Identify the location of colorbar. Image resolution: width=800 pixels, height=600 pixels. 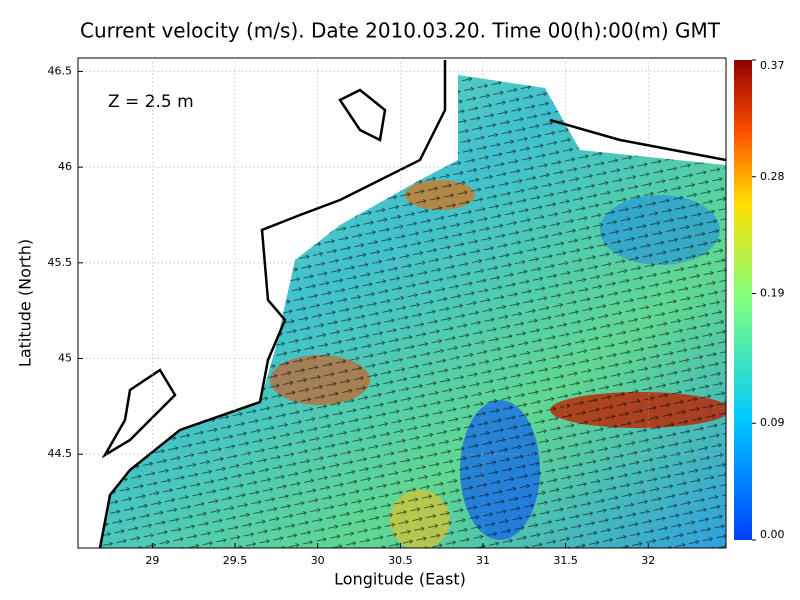
(743, 300).